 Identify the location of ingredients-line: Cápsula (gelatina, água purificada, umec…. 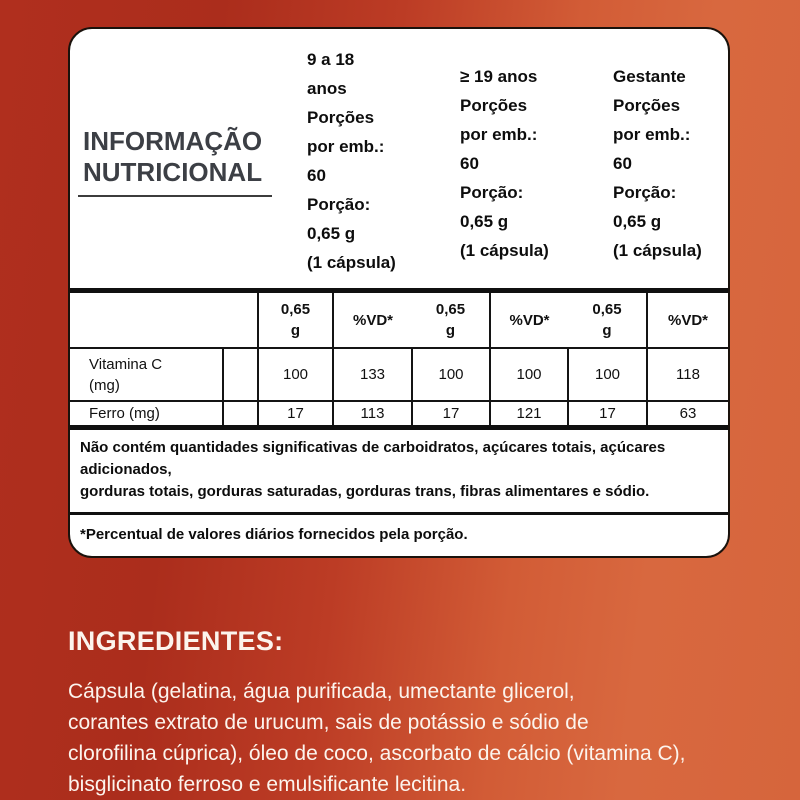
(321, 691).